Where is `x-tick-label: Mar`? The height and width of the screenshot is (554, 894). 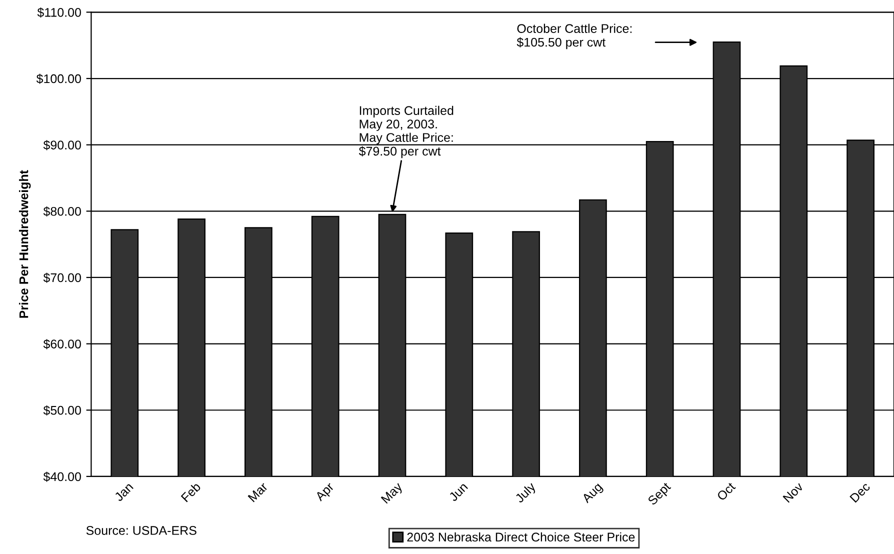 x-tick-label: Mar is located at coordinates (258, 492).